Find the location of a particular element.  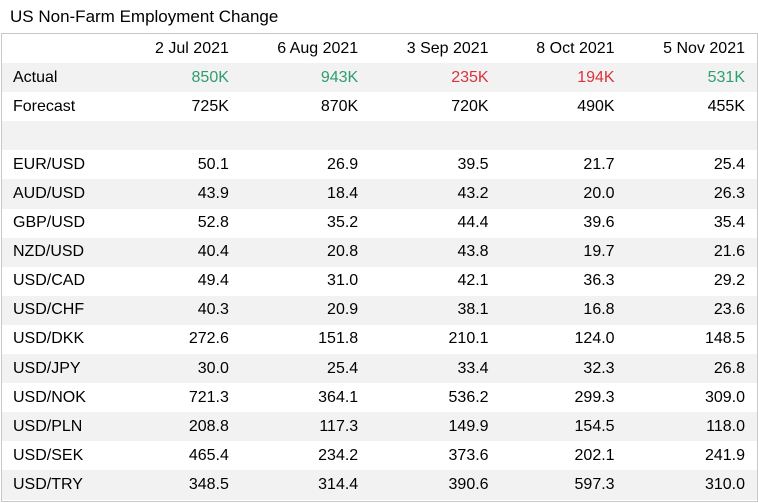

forecast-row: Forecast 725K 870K 720K 490K 455K is located at coordinates (379, 106).